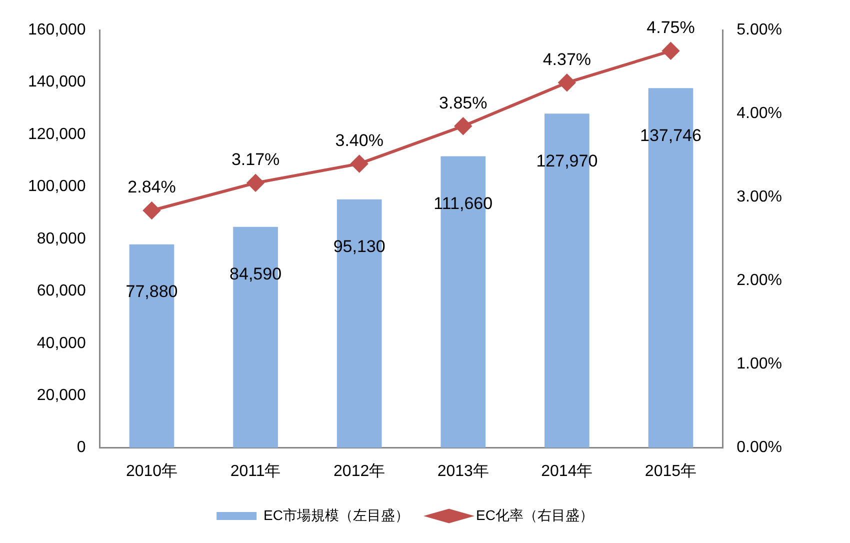 The width and height of the screenshot is (850, 543). What do you see at coordinates (81, 447) in the screenshot?
I see `y-tick-label: 0` at bounding box center [81, 447].